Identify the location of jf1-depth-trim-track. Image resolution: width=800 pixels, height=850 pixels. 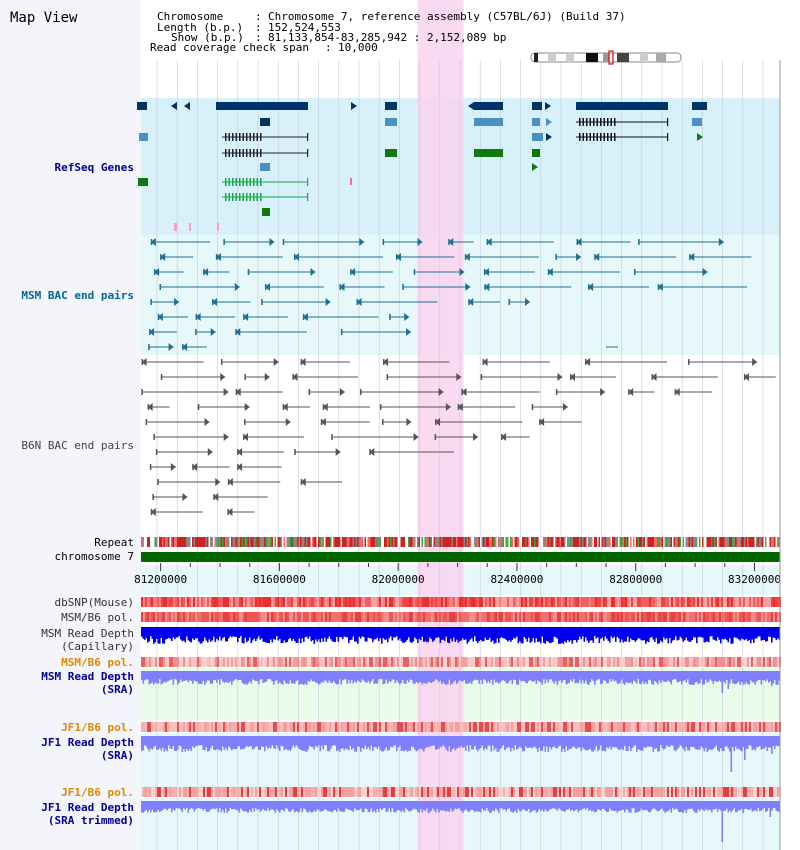
(461, 821).